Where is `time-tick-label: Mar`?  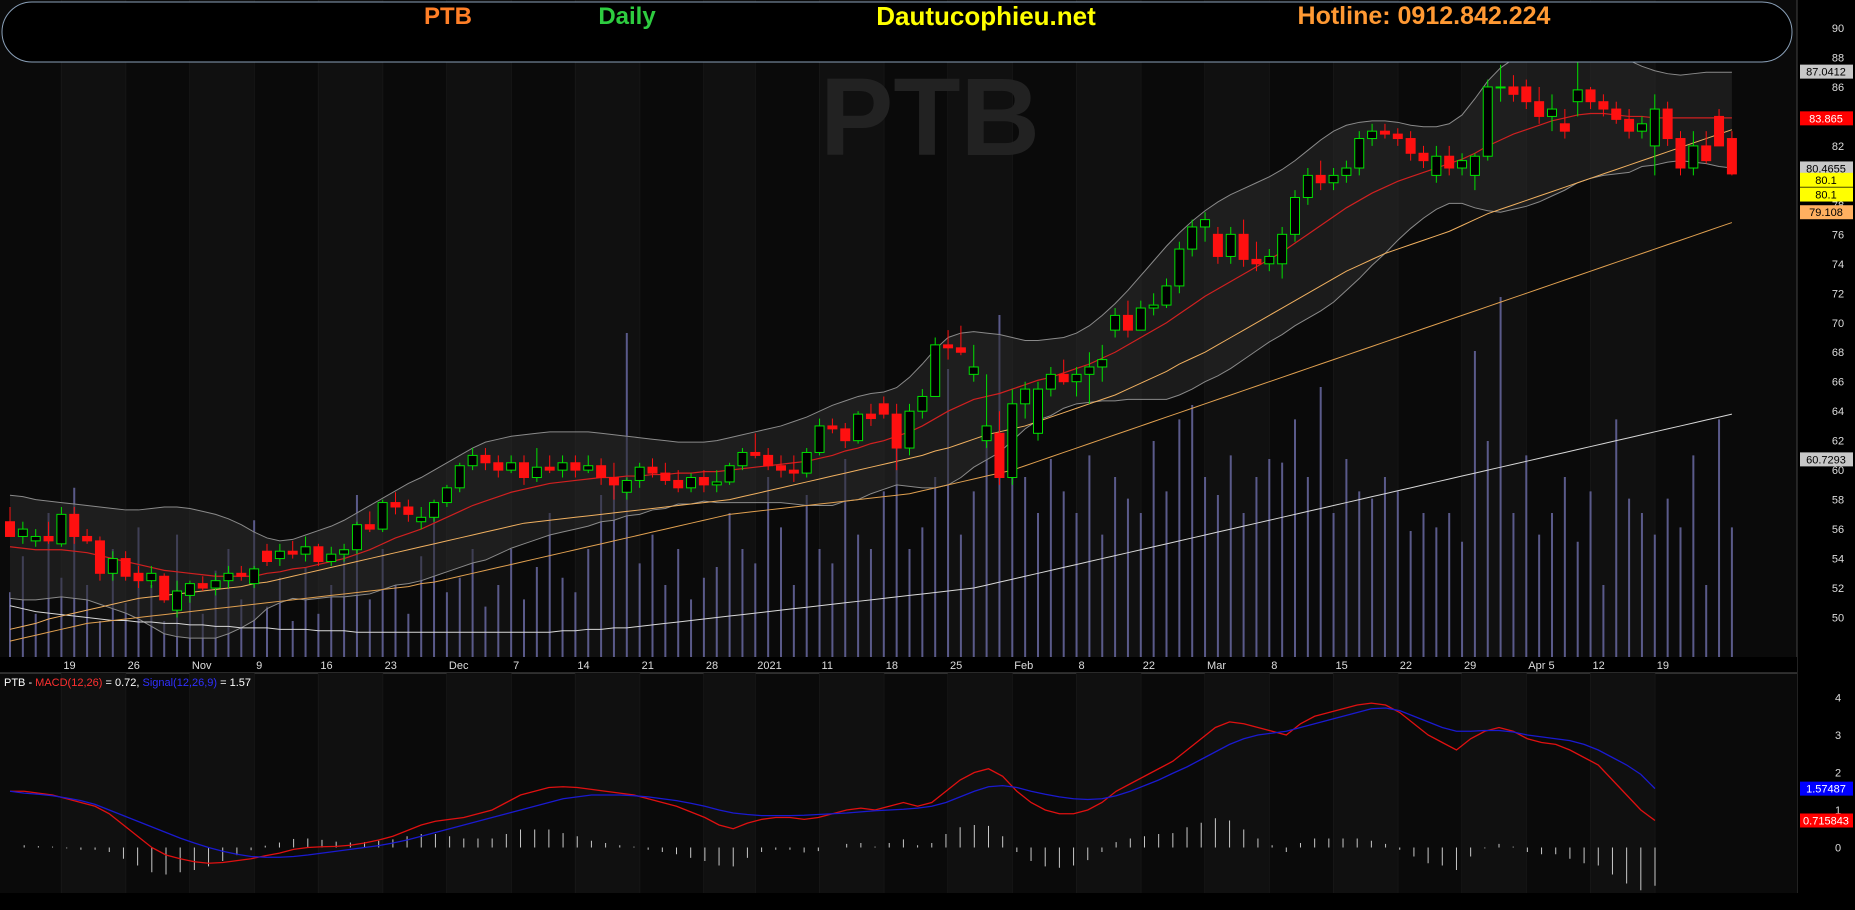 time-tick-label: Mar is located at coordinates (1216, 666).